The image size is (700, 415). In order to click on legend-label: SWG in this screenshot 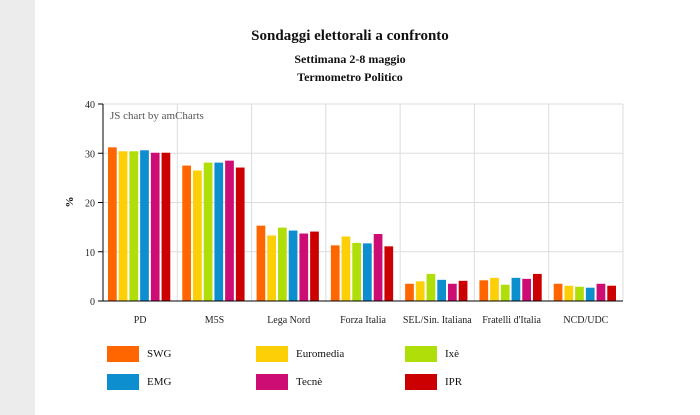, I will do `click(159, 354)`.